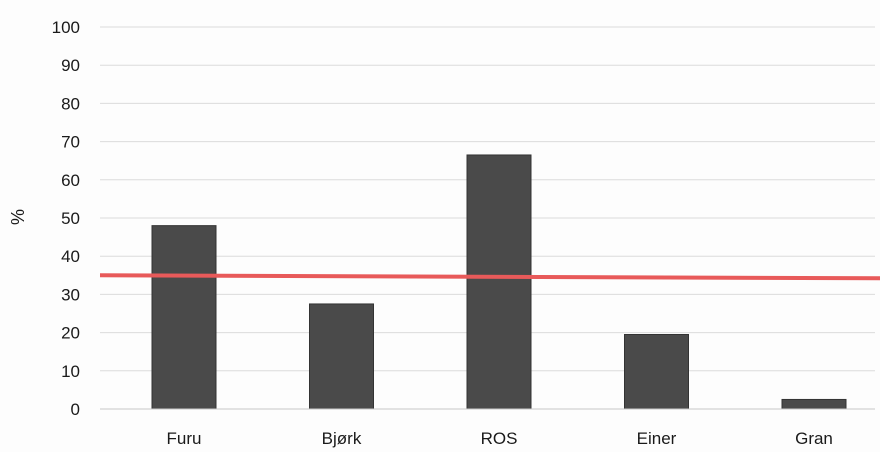 This screenshot has height=452, width=880. What do you see at coordinates (656, 372) in the screenshot?
I see `bar-einer` at bounding box center [656, 372].